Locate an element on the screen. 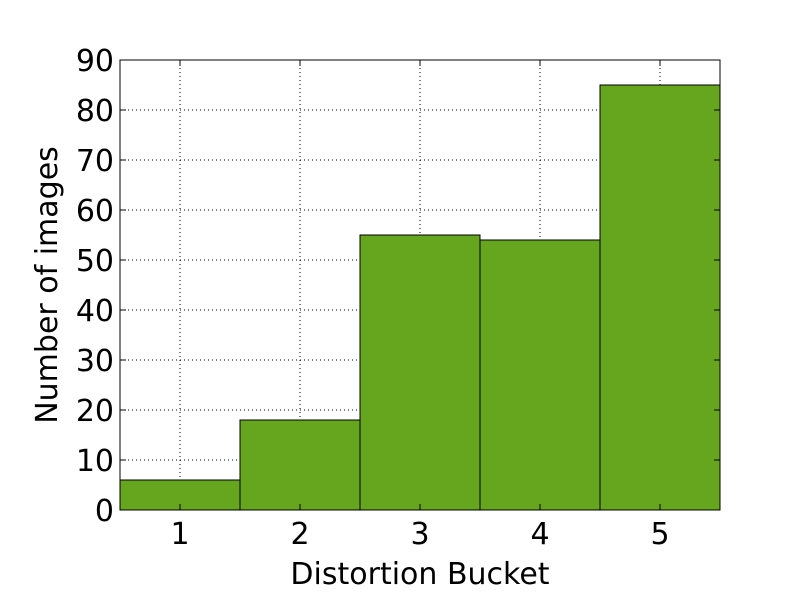 This screenshot has height=600, width=800. y-tick-label: 70 is located at coordinates (95, 161).